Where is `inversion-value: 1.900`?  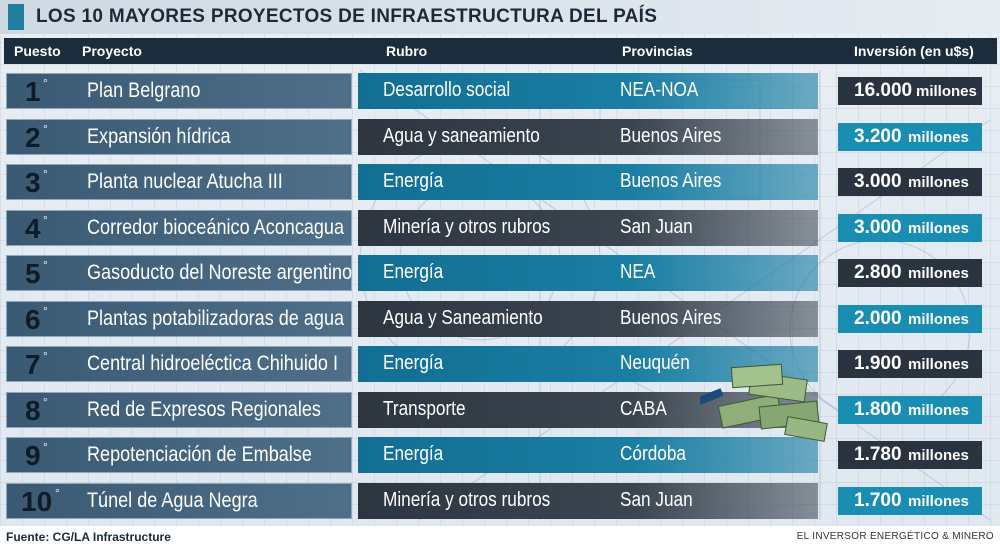
inversion-value: 1.900 is located at coordinates (878, 363).